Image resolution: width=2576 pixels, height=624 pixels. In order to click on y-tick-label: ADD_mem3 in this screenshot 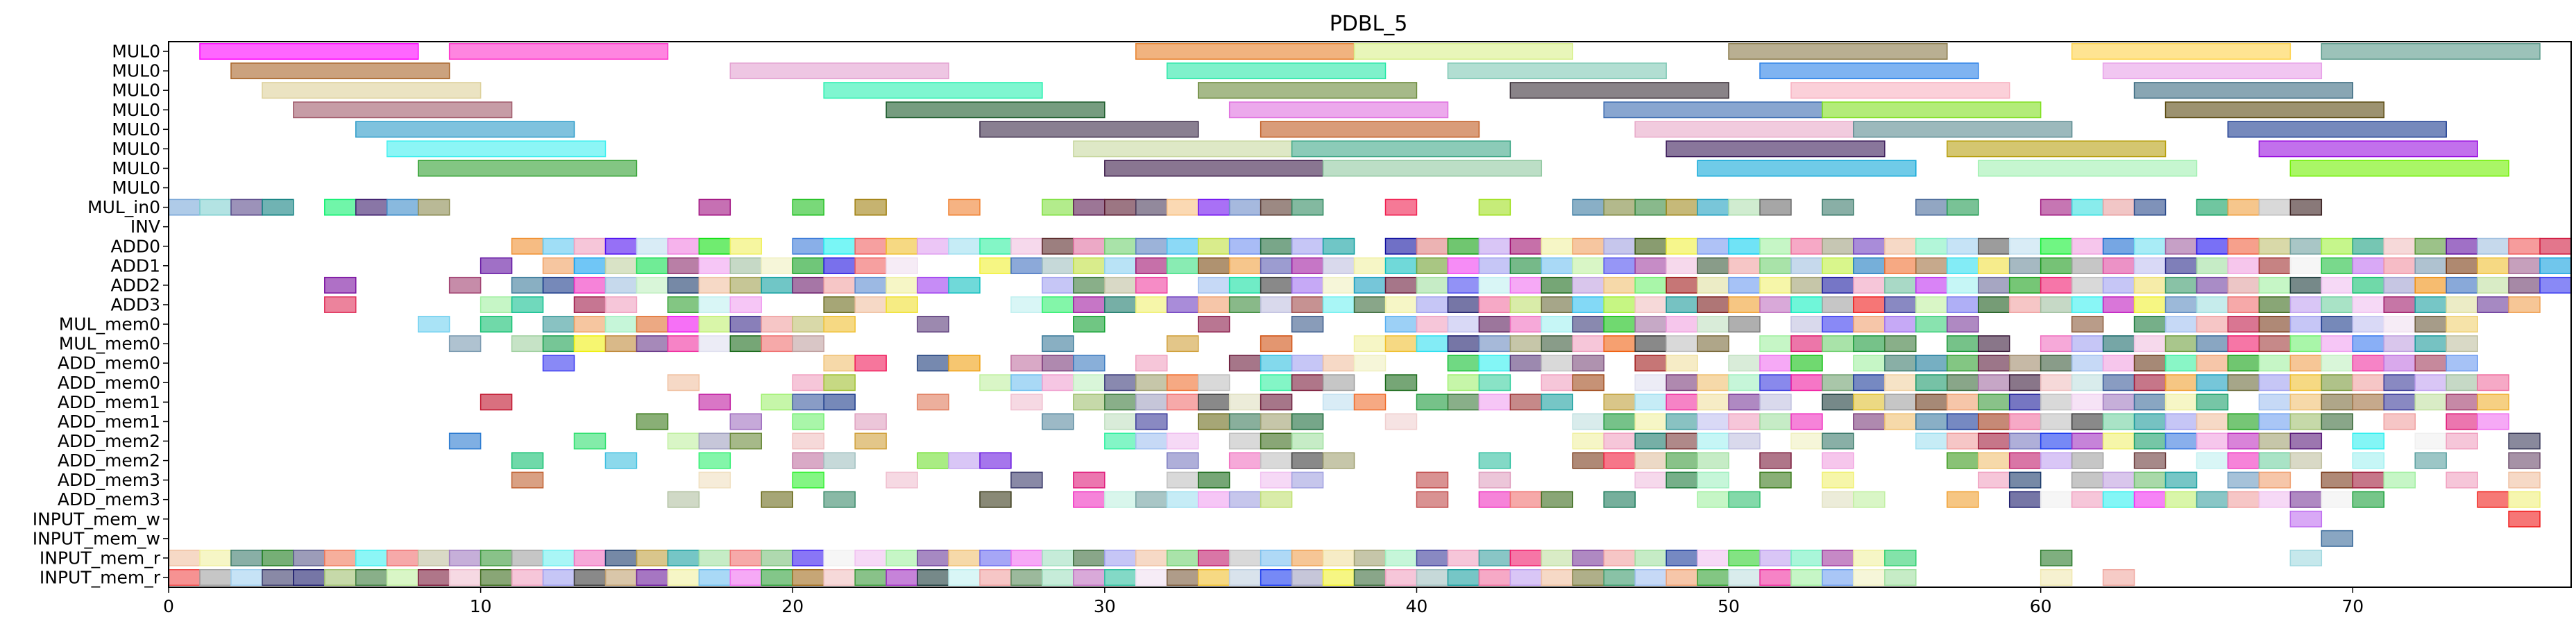, I will do `click(109, 499)`.